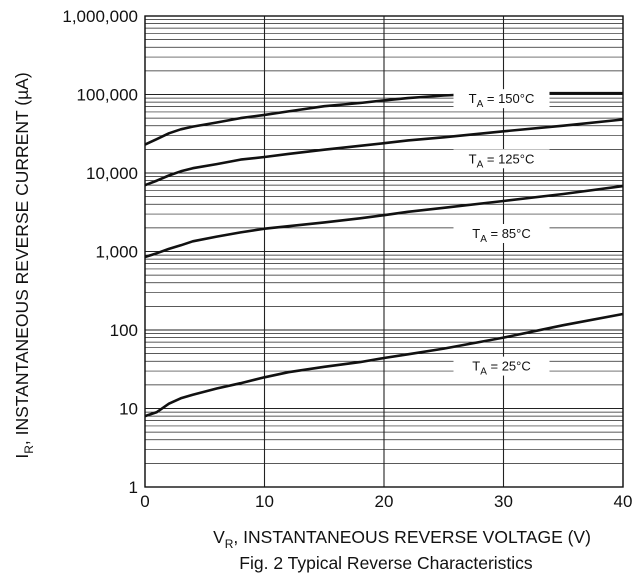  What do you see at coordinates (623, 501) in the screenshot?
I see `x-tick-label: 40` at bounding box center [623, 501].